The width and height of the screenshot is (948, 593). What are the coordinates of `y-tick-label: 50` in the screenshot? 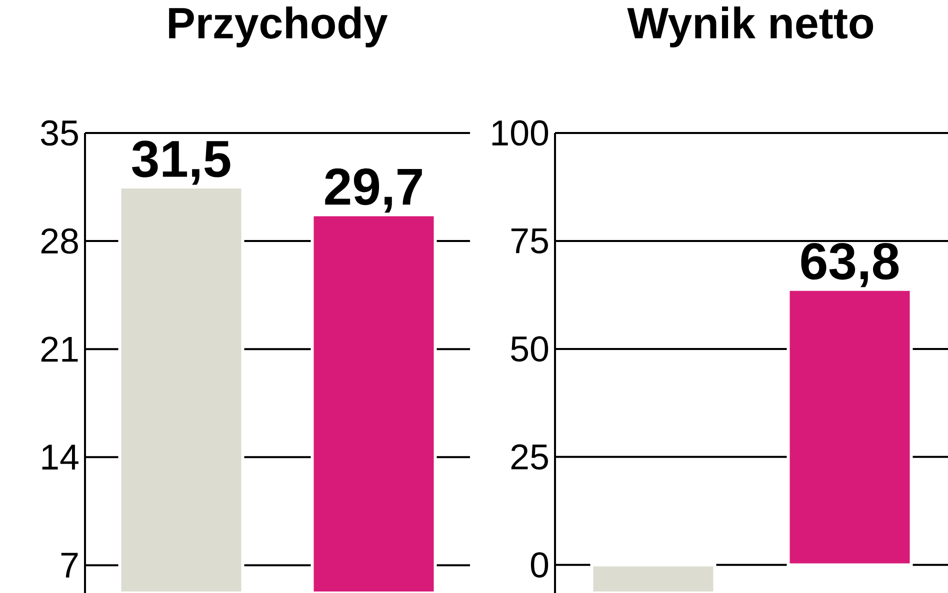 It's located at (529, 349).